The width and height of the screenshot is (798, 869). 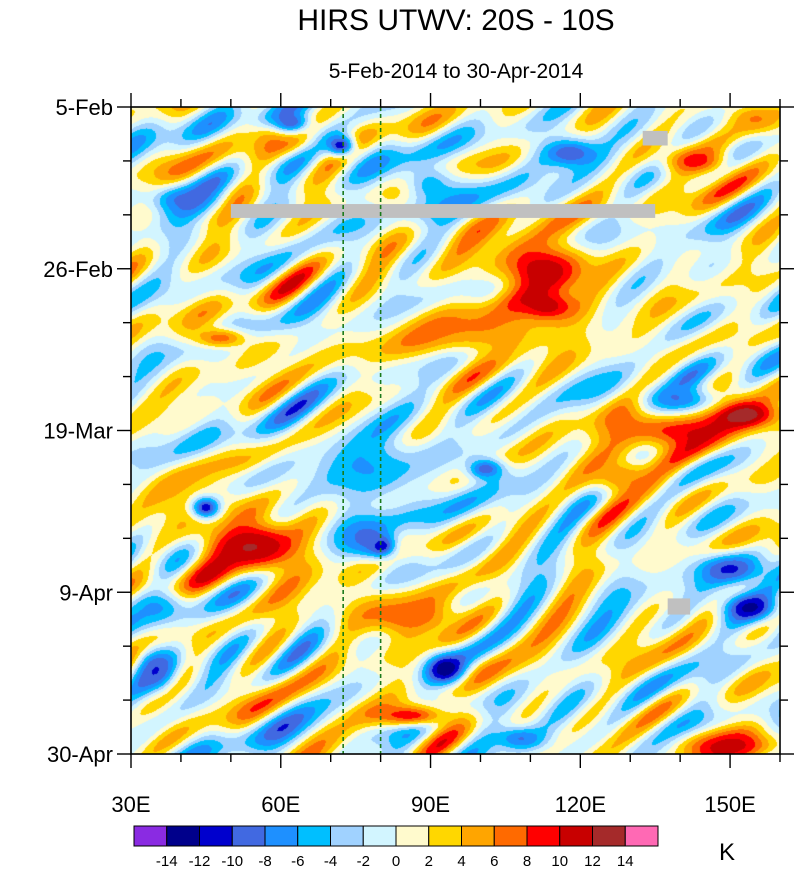 What do you see at coordinates (200, 861) in the screenshot?
I see `colorbar-label: -12` at bounding box center [200, 861].